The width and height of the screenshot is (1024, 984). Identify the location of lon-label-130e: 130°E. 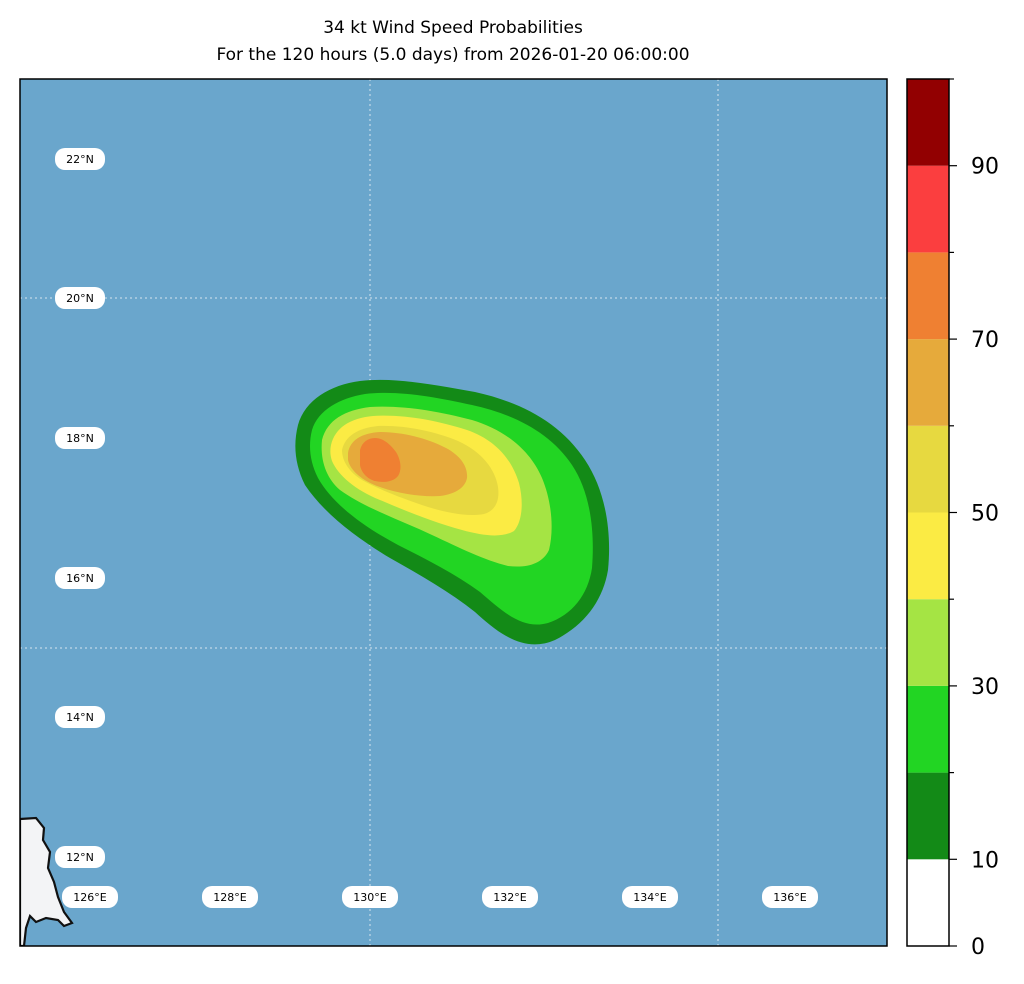
(370, 897).